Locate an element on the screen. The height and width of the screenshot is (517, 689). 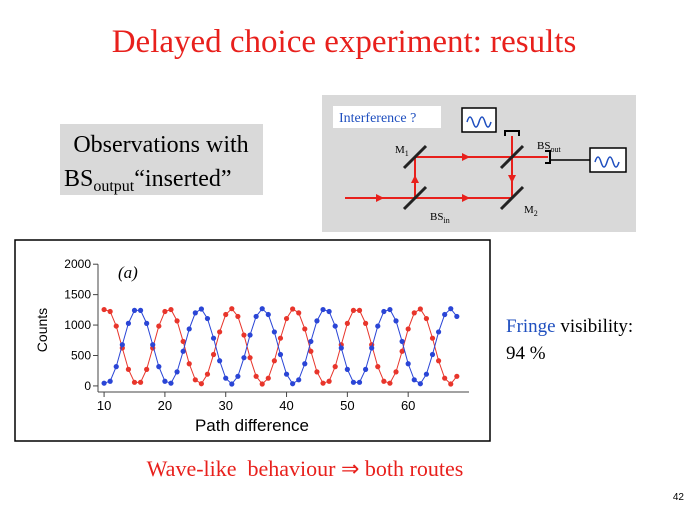
fringe-value: 94 % is located at coordinates (526, 353).